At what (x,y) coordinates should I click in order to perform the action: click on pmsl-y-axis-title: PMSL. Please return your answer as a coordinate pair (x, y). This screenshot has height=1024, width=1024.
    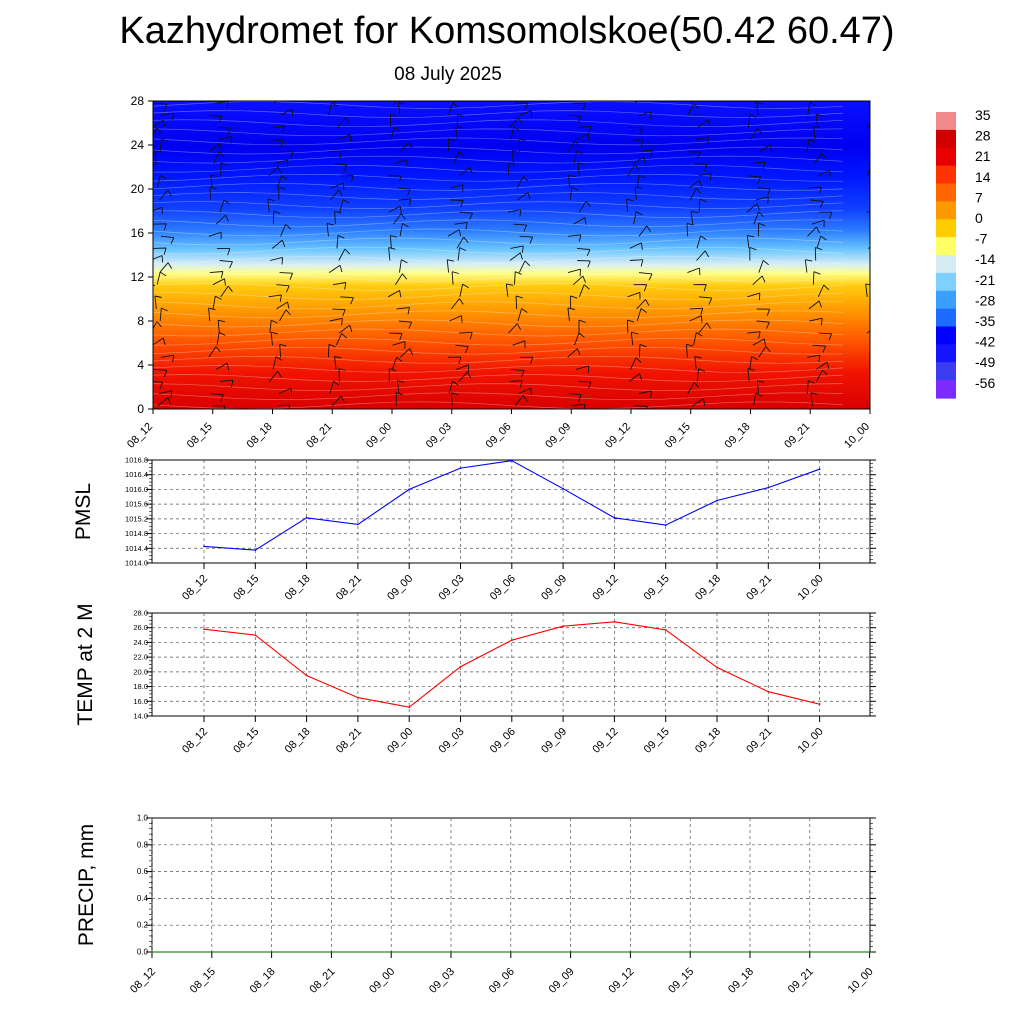
    Looking at the image, I should click on (83, 511).